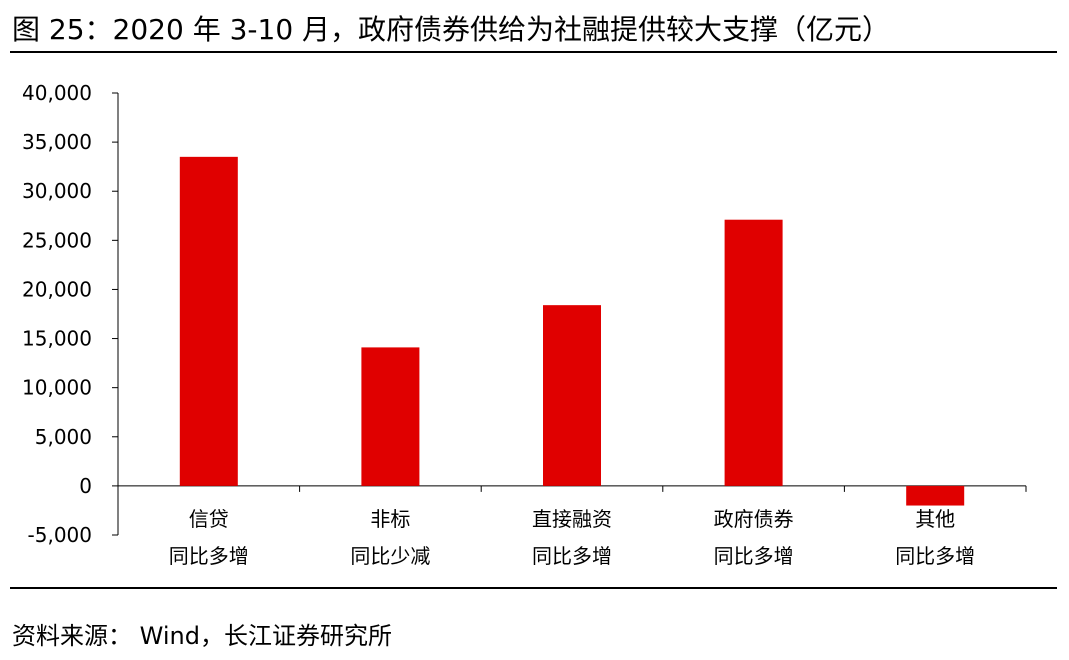 The width and height of the screenshot is (1069, 660). What do you see at coordinates (935, 519) in the screenshot?
I see `x-category-label: 其他` at bounding box center [935, 519].